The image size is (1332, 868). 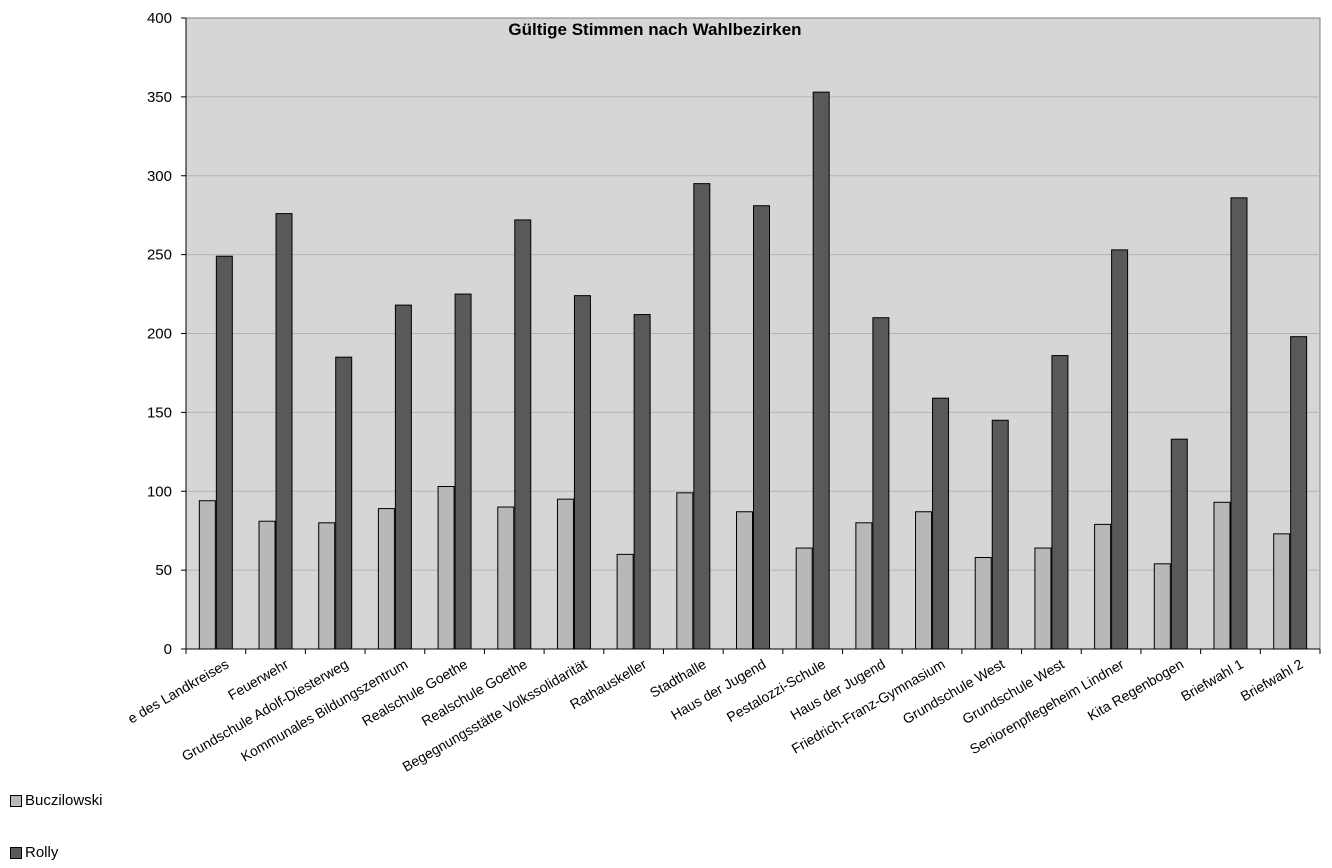 I want to click on y-tick-label: 250, so click(x=159, y=255).